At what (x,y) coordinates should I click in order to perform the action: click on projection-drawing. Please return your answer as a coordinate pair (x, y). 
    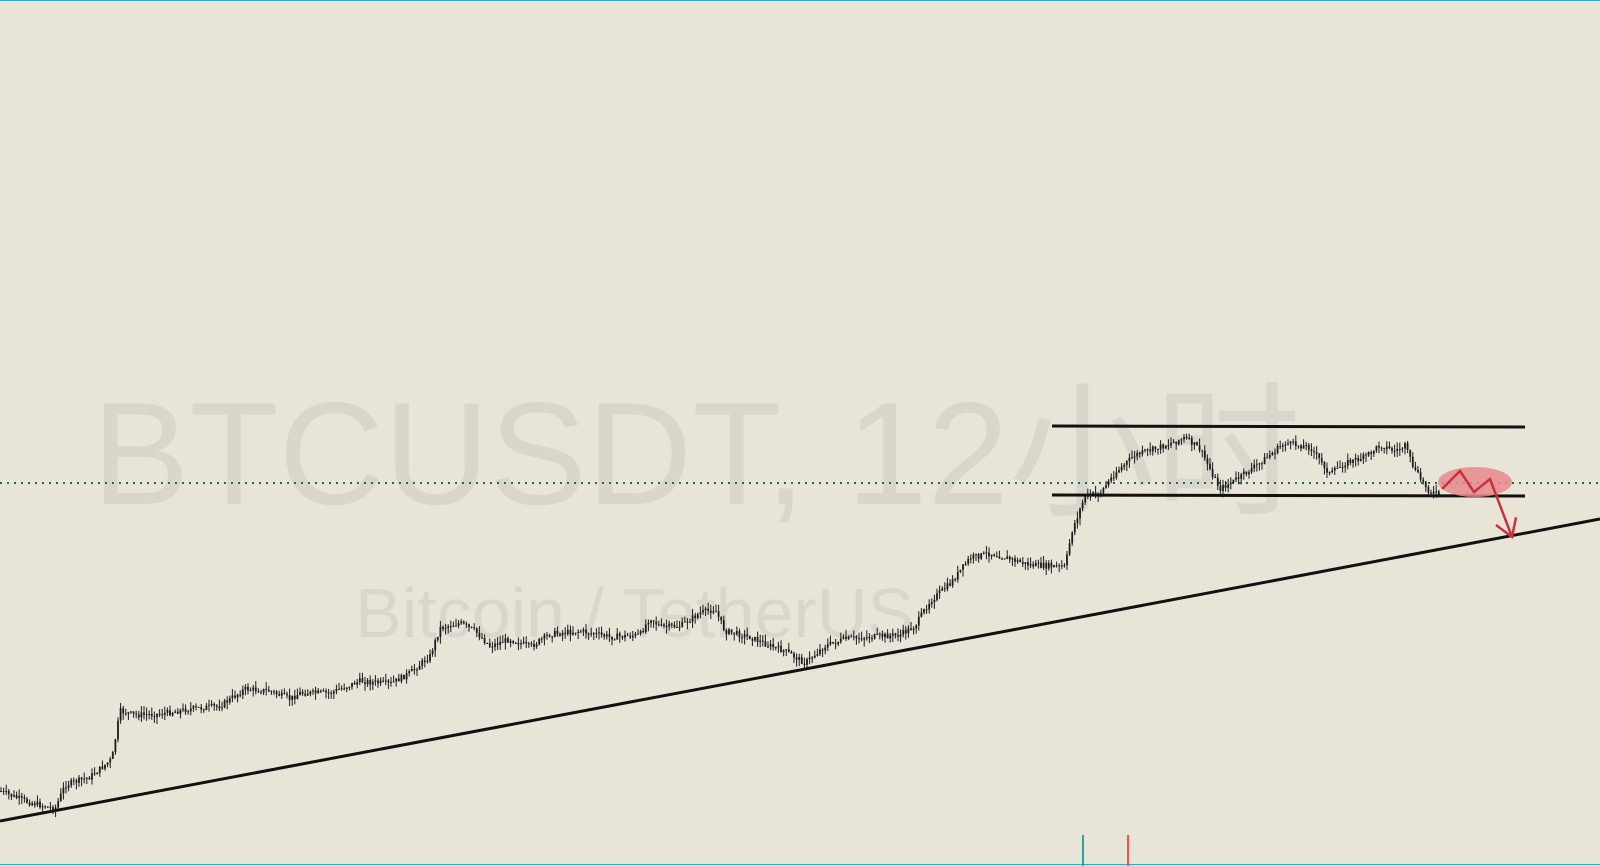
    Looking at the image, I should click on (1478, 503).